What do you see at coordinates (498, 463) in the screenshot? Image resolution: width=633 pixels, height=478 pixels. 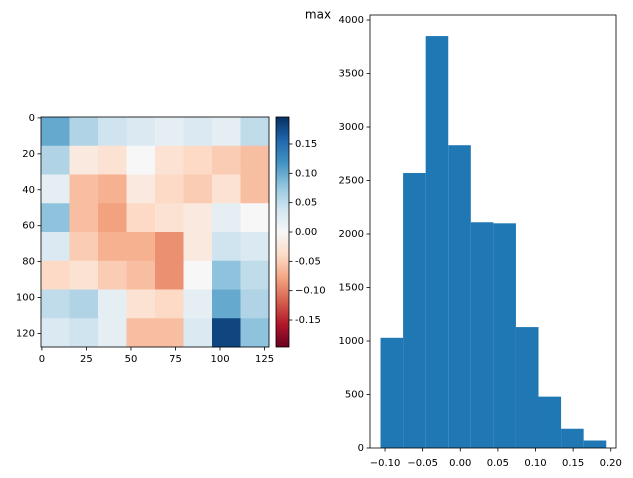 I see `x-tick-label: 0.05` at bounding box center [498, 463].